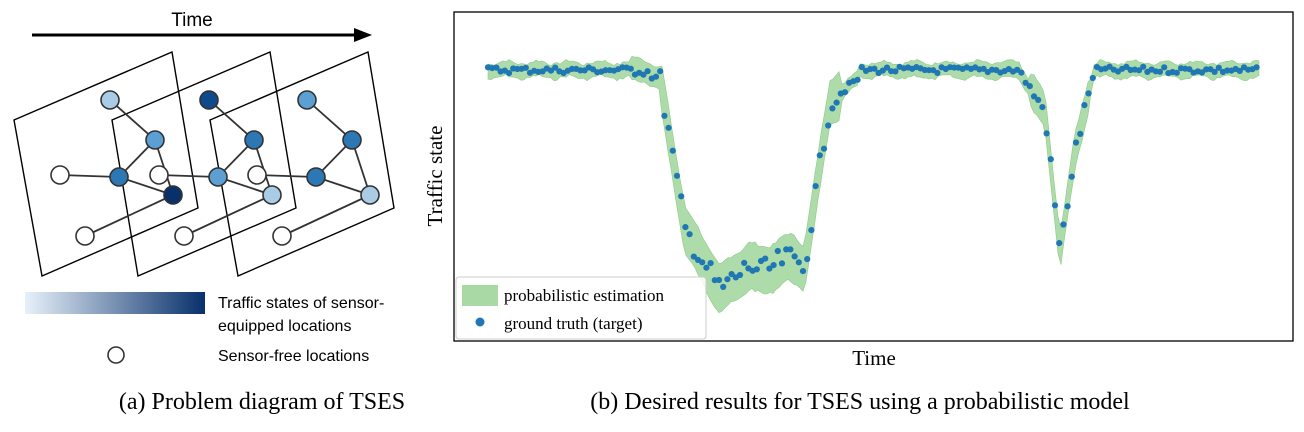 The width and height of the screenshot is (1304, 432). I want to click on x-axis-label: Time, so click(874, 358).